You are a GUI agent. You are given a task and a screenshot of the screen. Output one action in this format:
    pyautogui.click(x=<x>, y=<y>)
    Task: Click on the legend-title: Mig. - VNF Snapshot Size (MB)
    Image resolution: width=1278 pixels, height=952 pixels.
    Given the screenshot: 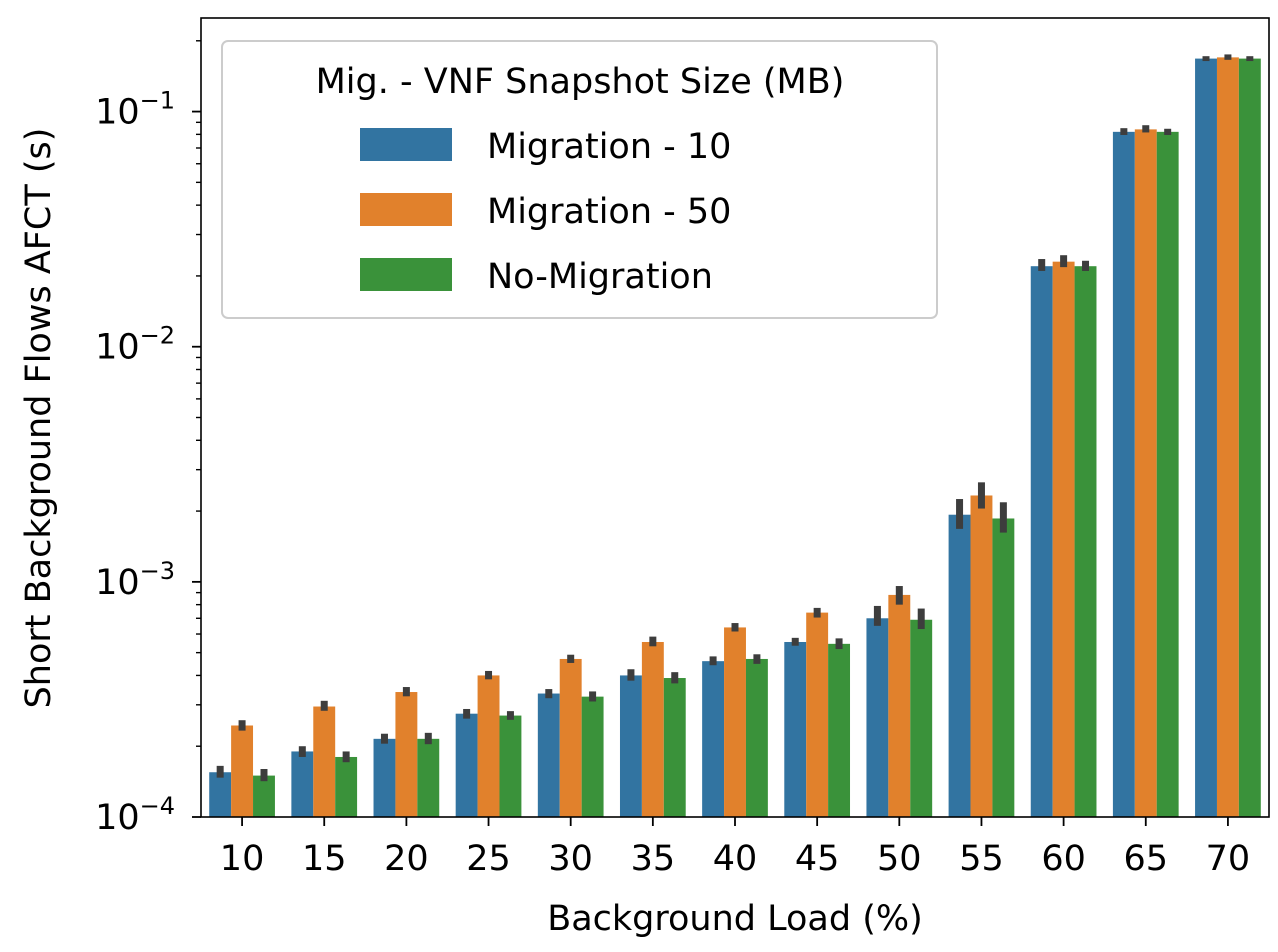 What is the action you would take?
    pyautogui.click(x=580, y=82)
    